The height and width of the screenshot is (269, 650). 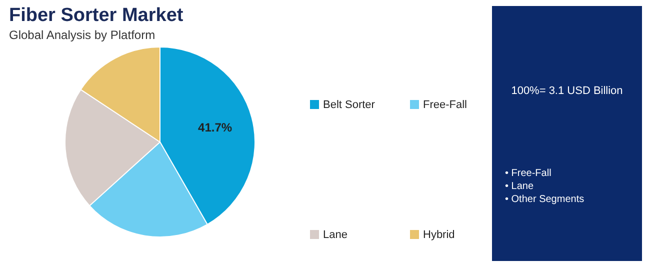 I want to click on chart-subtitle: Global Analysis by Platform, so click(x=82, y=35).